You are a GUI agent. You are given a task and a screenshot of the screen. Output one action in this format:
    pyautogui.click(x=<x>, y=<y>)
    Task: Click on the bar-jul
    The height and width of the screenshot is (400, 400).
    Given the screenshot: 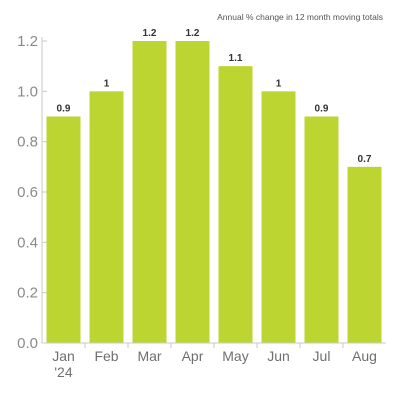 What is the action you would take?
    pyautogui.click(x=321, y=229)
    